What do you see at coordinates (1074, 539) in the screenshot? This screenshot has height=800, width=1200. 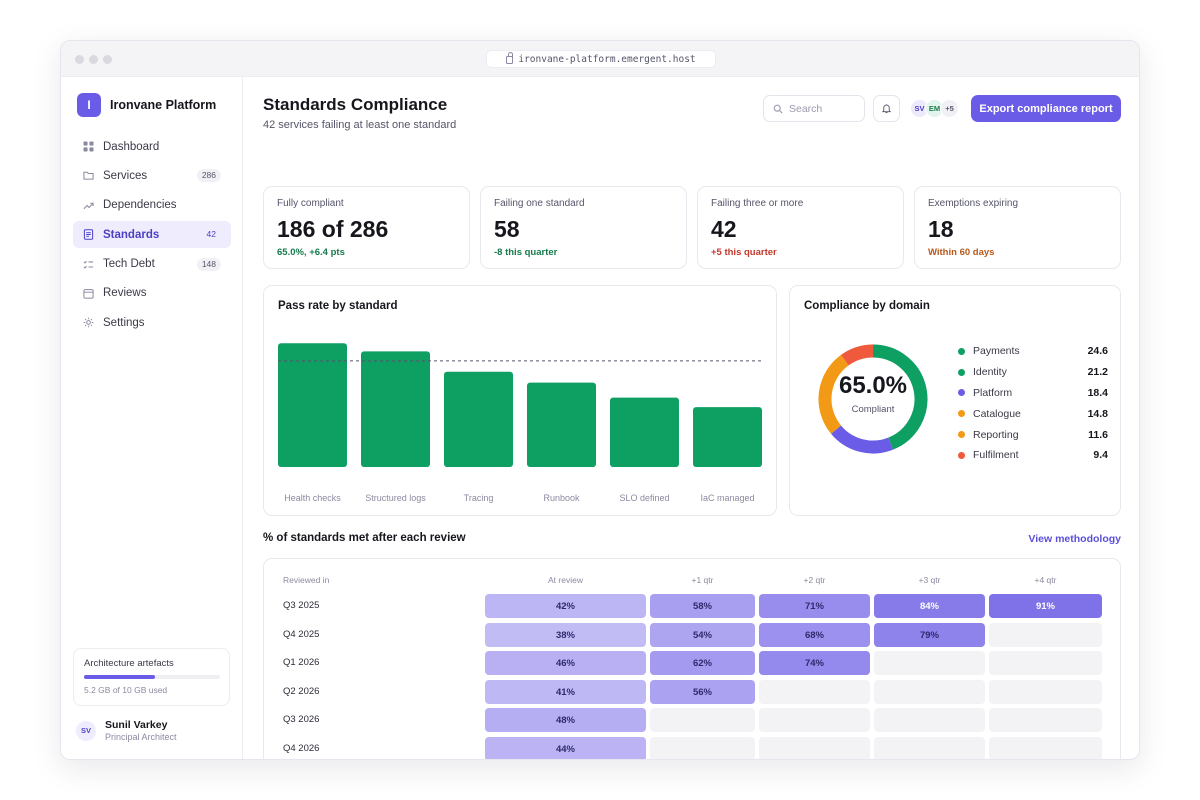 I see `view-methodology-link: View methodology` at bounding box center [1074, 539].